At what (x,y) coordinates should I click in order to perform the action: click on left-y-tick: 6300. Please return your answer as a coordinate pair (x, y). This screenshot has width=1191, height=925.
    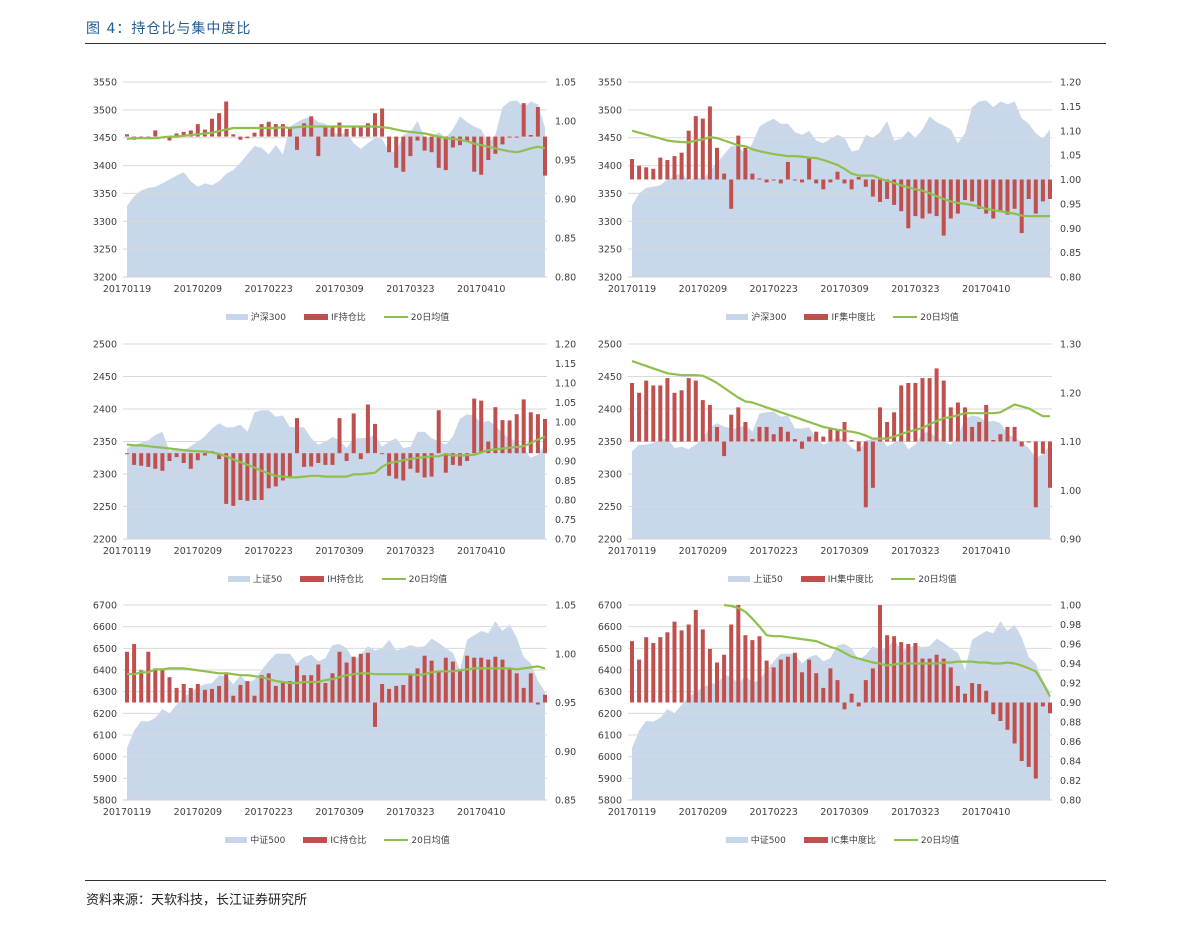
    Looking at the image, I should click on (105, 692).